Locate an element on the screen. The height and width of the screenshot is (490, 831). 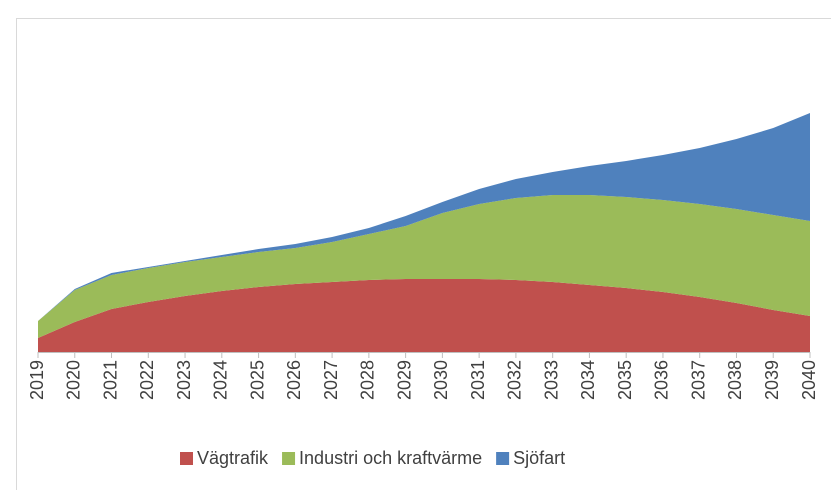
x-tick-label: 2032 is located at coordinates (515, 380).